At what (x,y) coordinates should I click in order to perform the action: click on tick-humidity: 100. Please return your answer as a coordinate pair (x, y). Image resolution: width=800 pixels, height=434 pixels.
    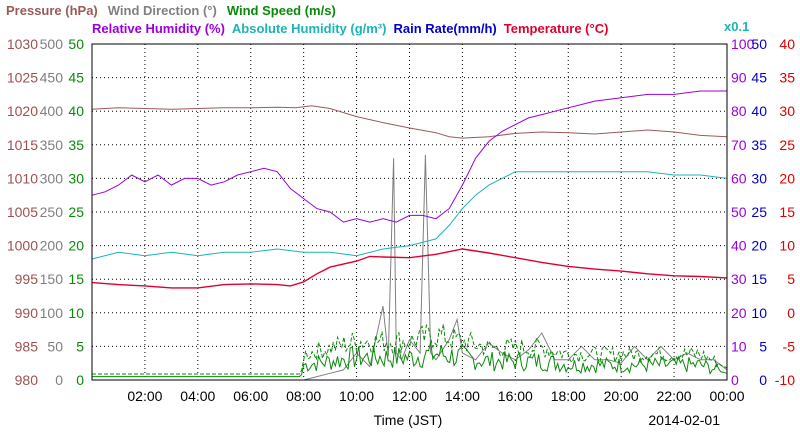
    Looking at the image, I should click on (743, 44).